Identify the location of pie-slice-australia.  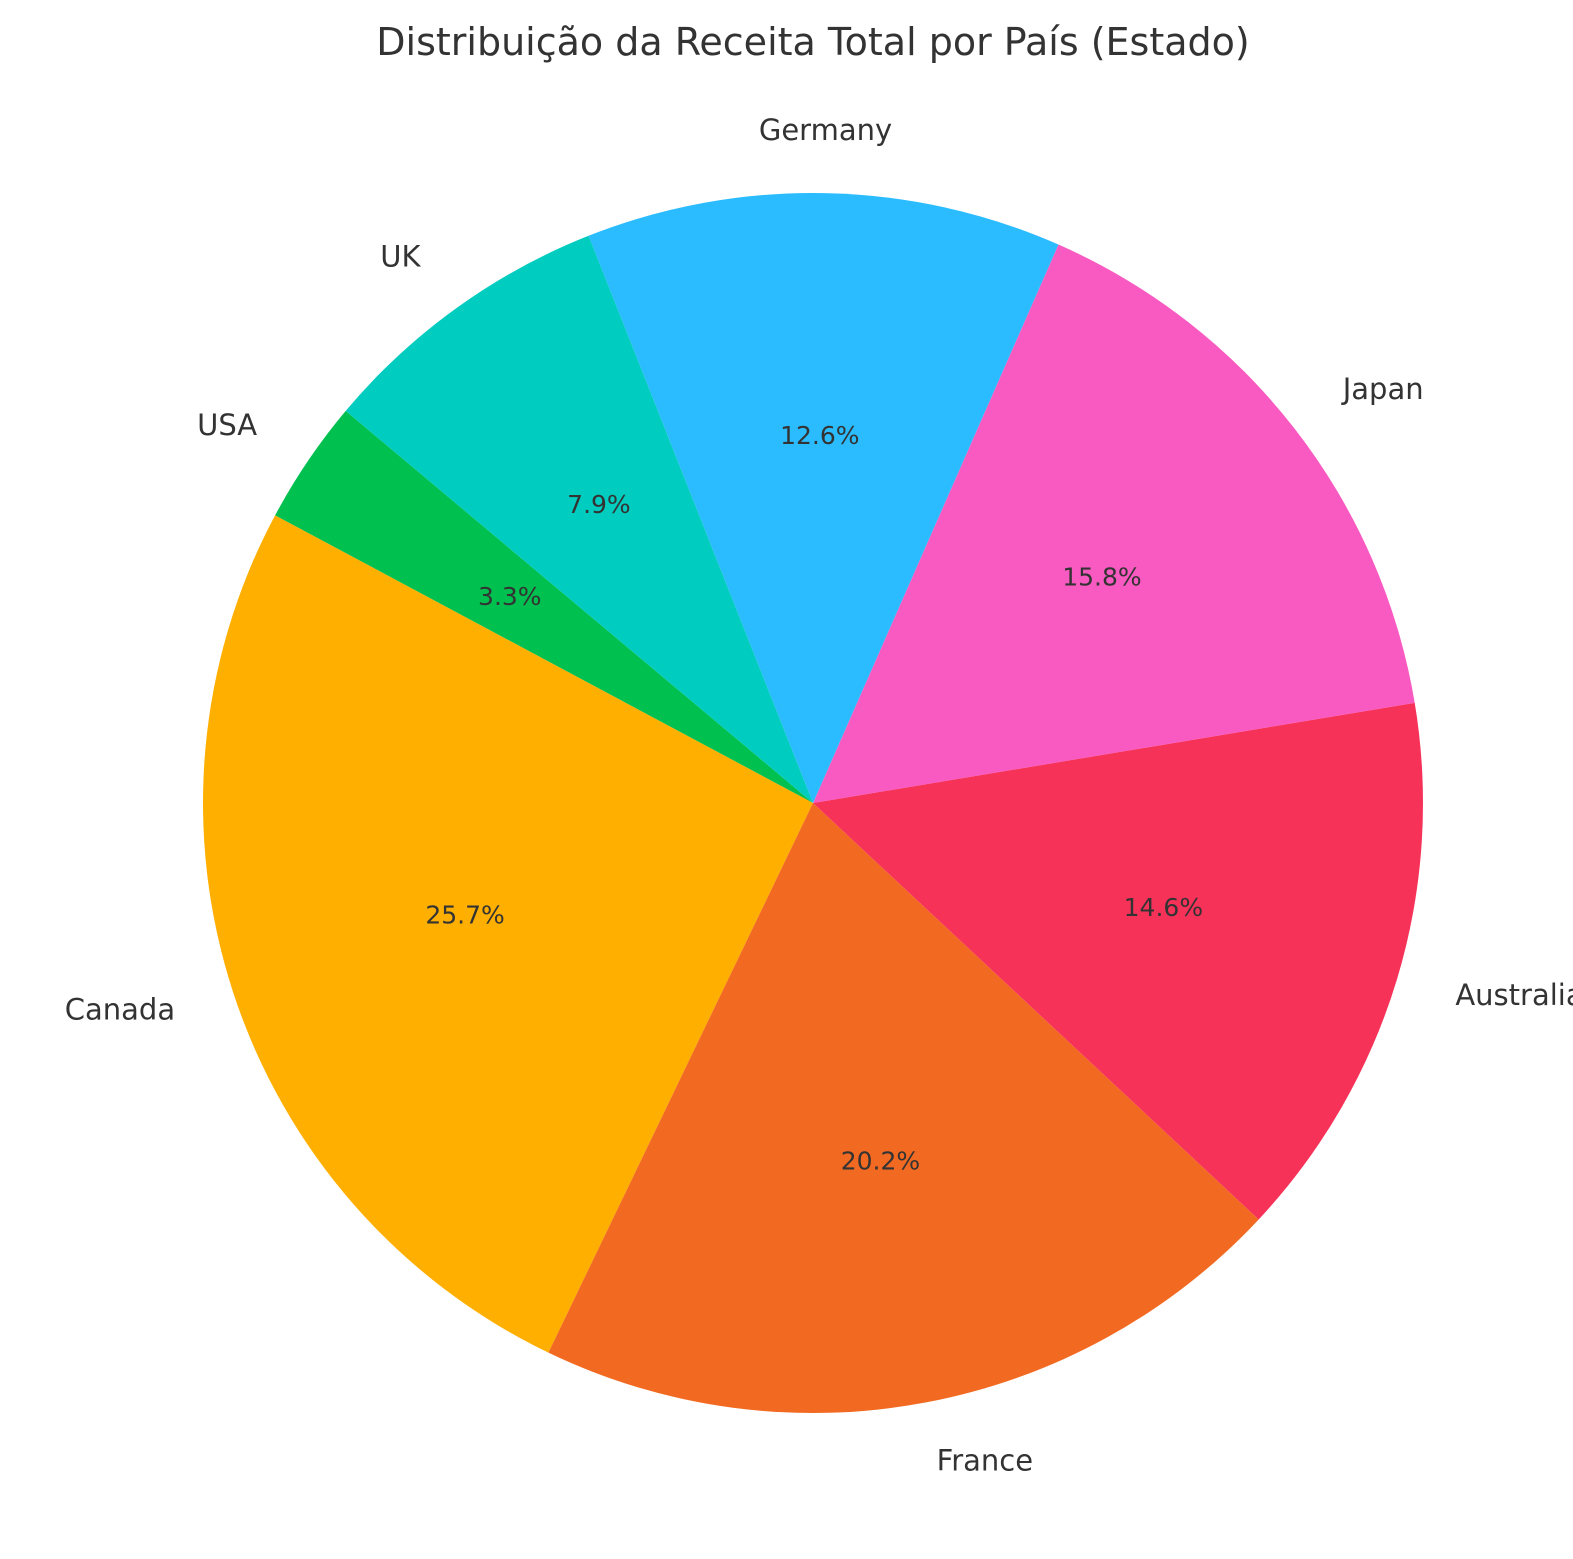
(1118, 961).